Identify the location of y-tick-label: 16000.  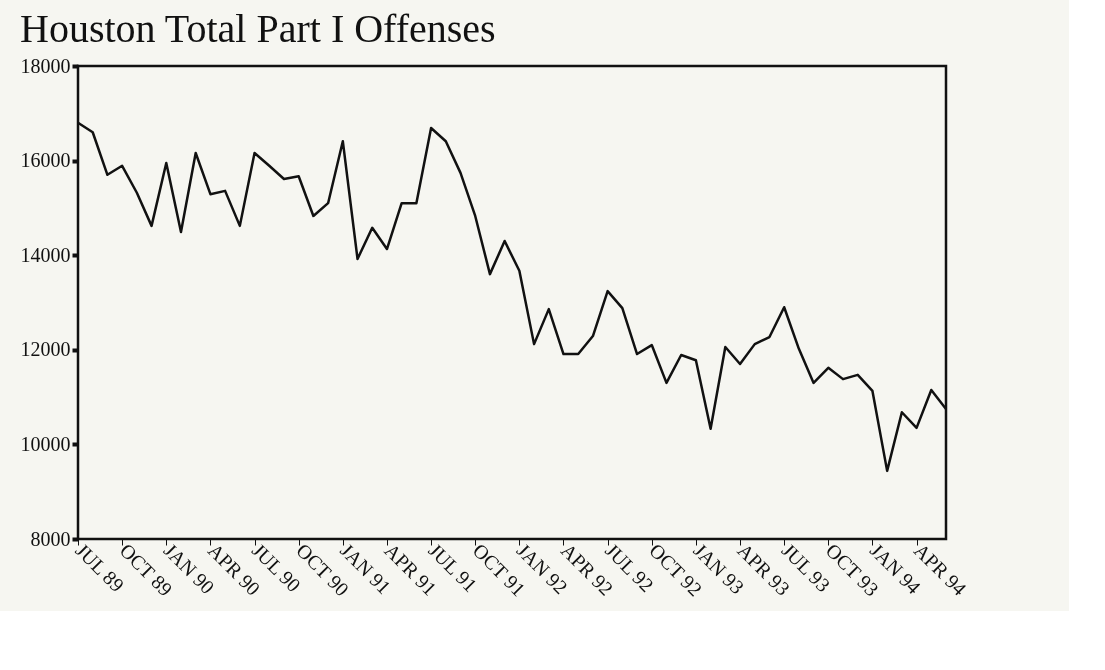
(45, 160).